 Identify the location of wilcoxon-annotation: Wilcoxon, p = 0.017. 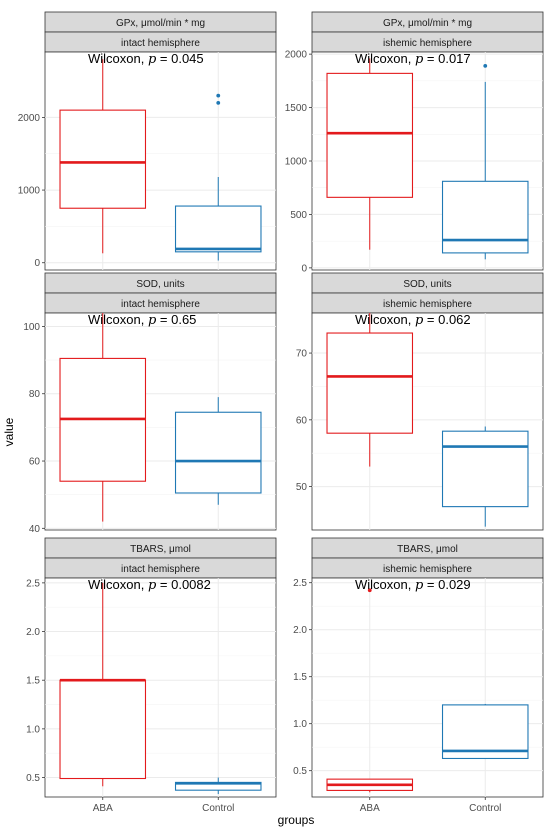
(413, 59).